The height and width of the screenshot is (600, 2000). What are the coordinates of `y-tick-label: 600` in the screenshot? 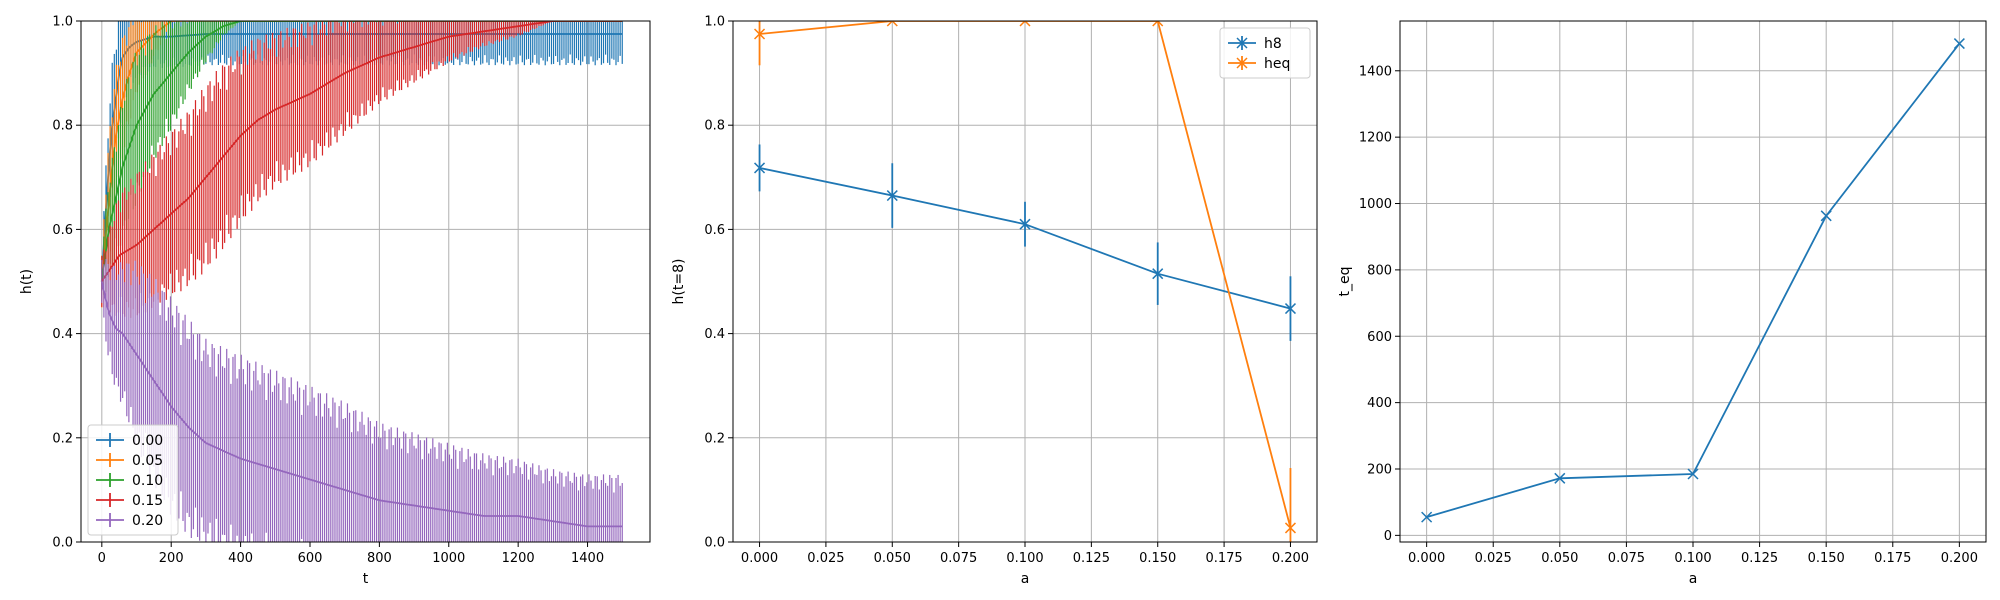 It's located at (1379, 337).